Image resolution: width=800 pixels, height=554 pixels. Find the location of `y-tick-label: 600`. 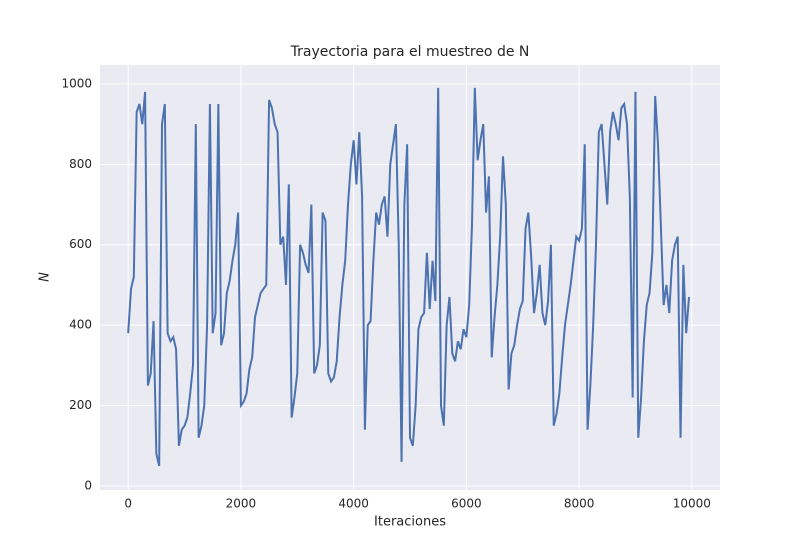

y-tick-label: 600 is located at coordinates (80, 244).